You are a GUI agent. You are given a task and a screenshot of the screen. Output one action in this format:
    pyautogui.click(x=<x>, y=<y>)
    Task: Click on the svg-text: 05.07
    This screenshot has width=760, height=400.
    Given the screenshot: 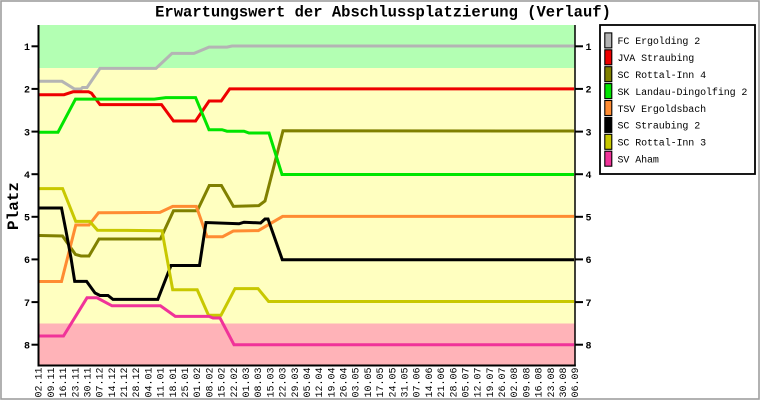 What is the action you would take?
    pyautogui.click(x=467, y=382)
    